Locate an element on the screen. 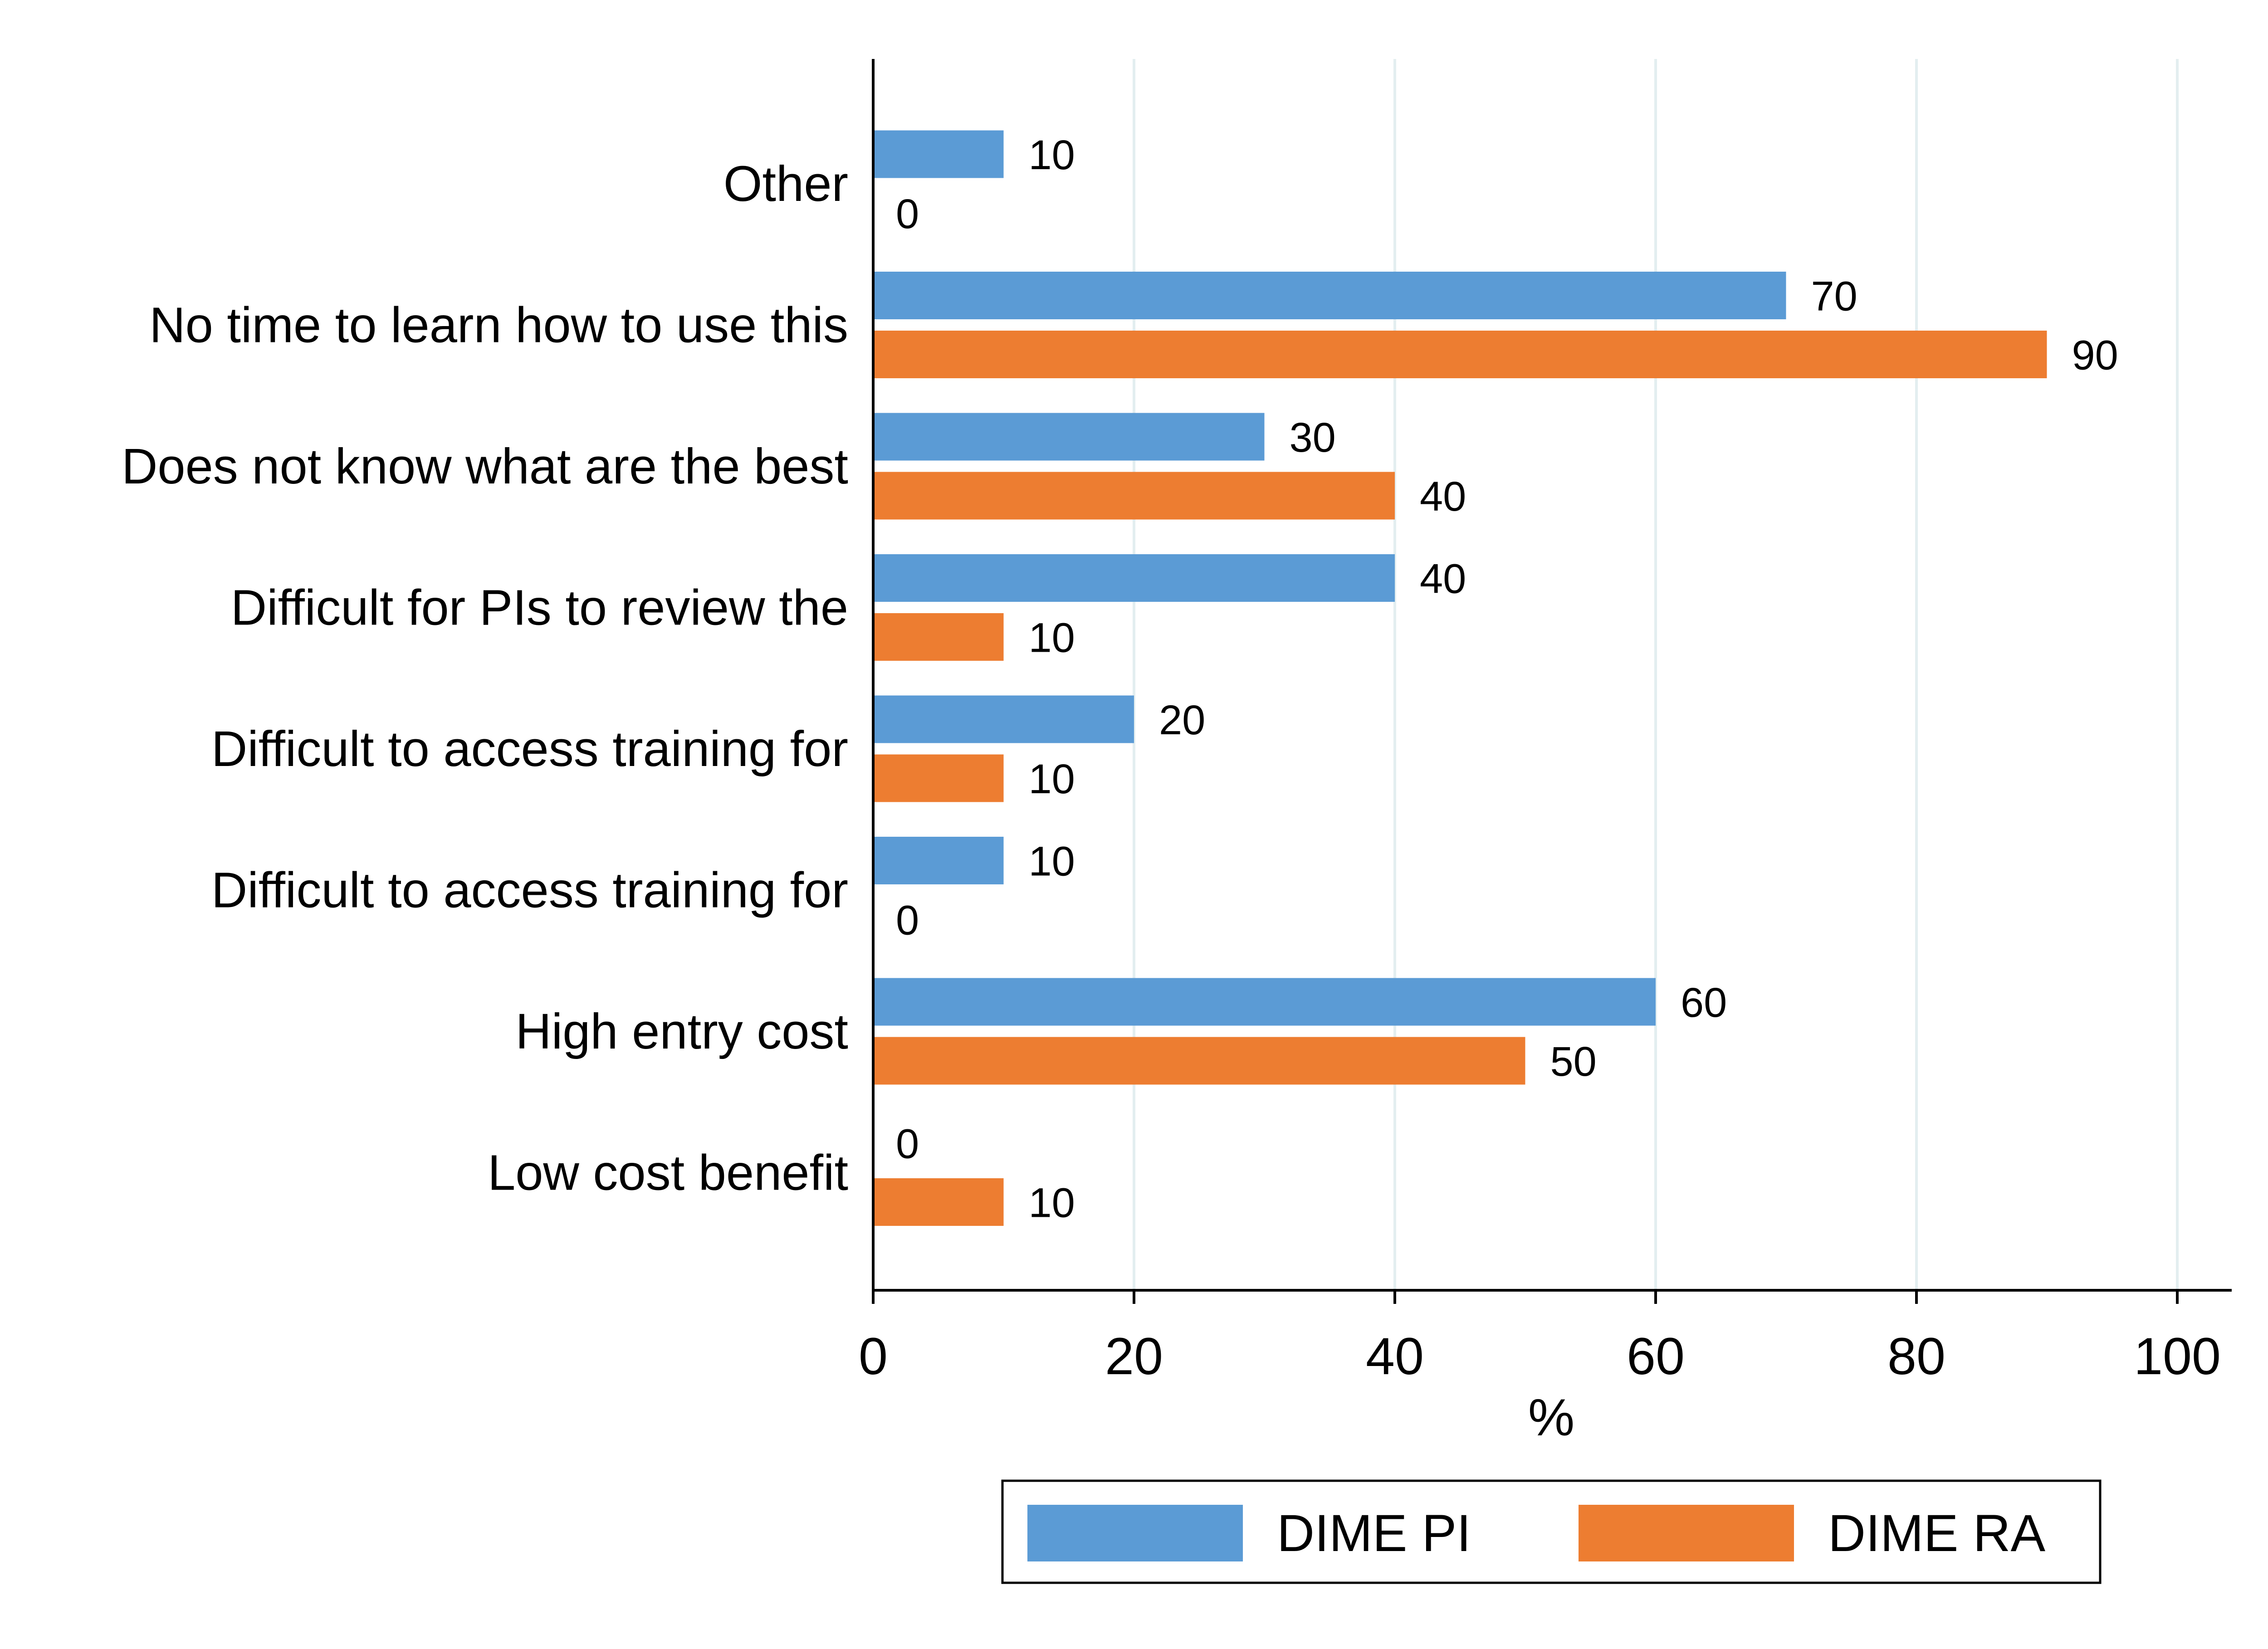 Image resolution: width=2268 pixels, height=1649 pixels. value-label-dime-pi-3: 40 is located at coordinates (1443, 579).